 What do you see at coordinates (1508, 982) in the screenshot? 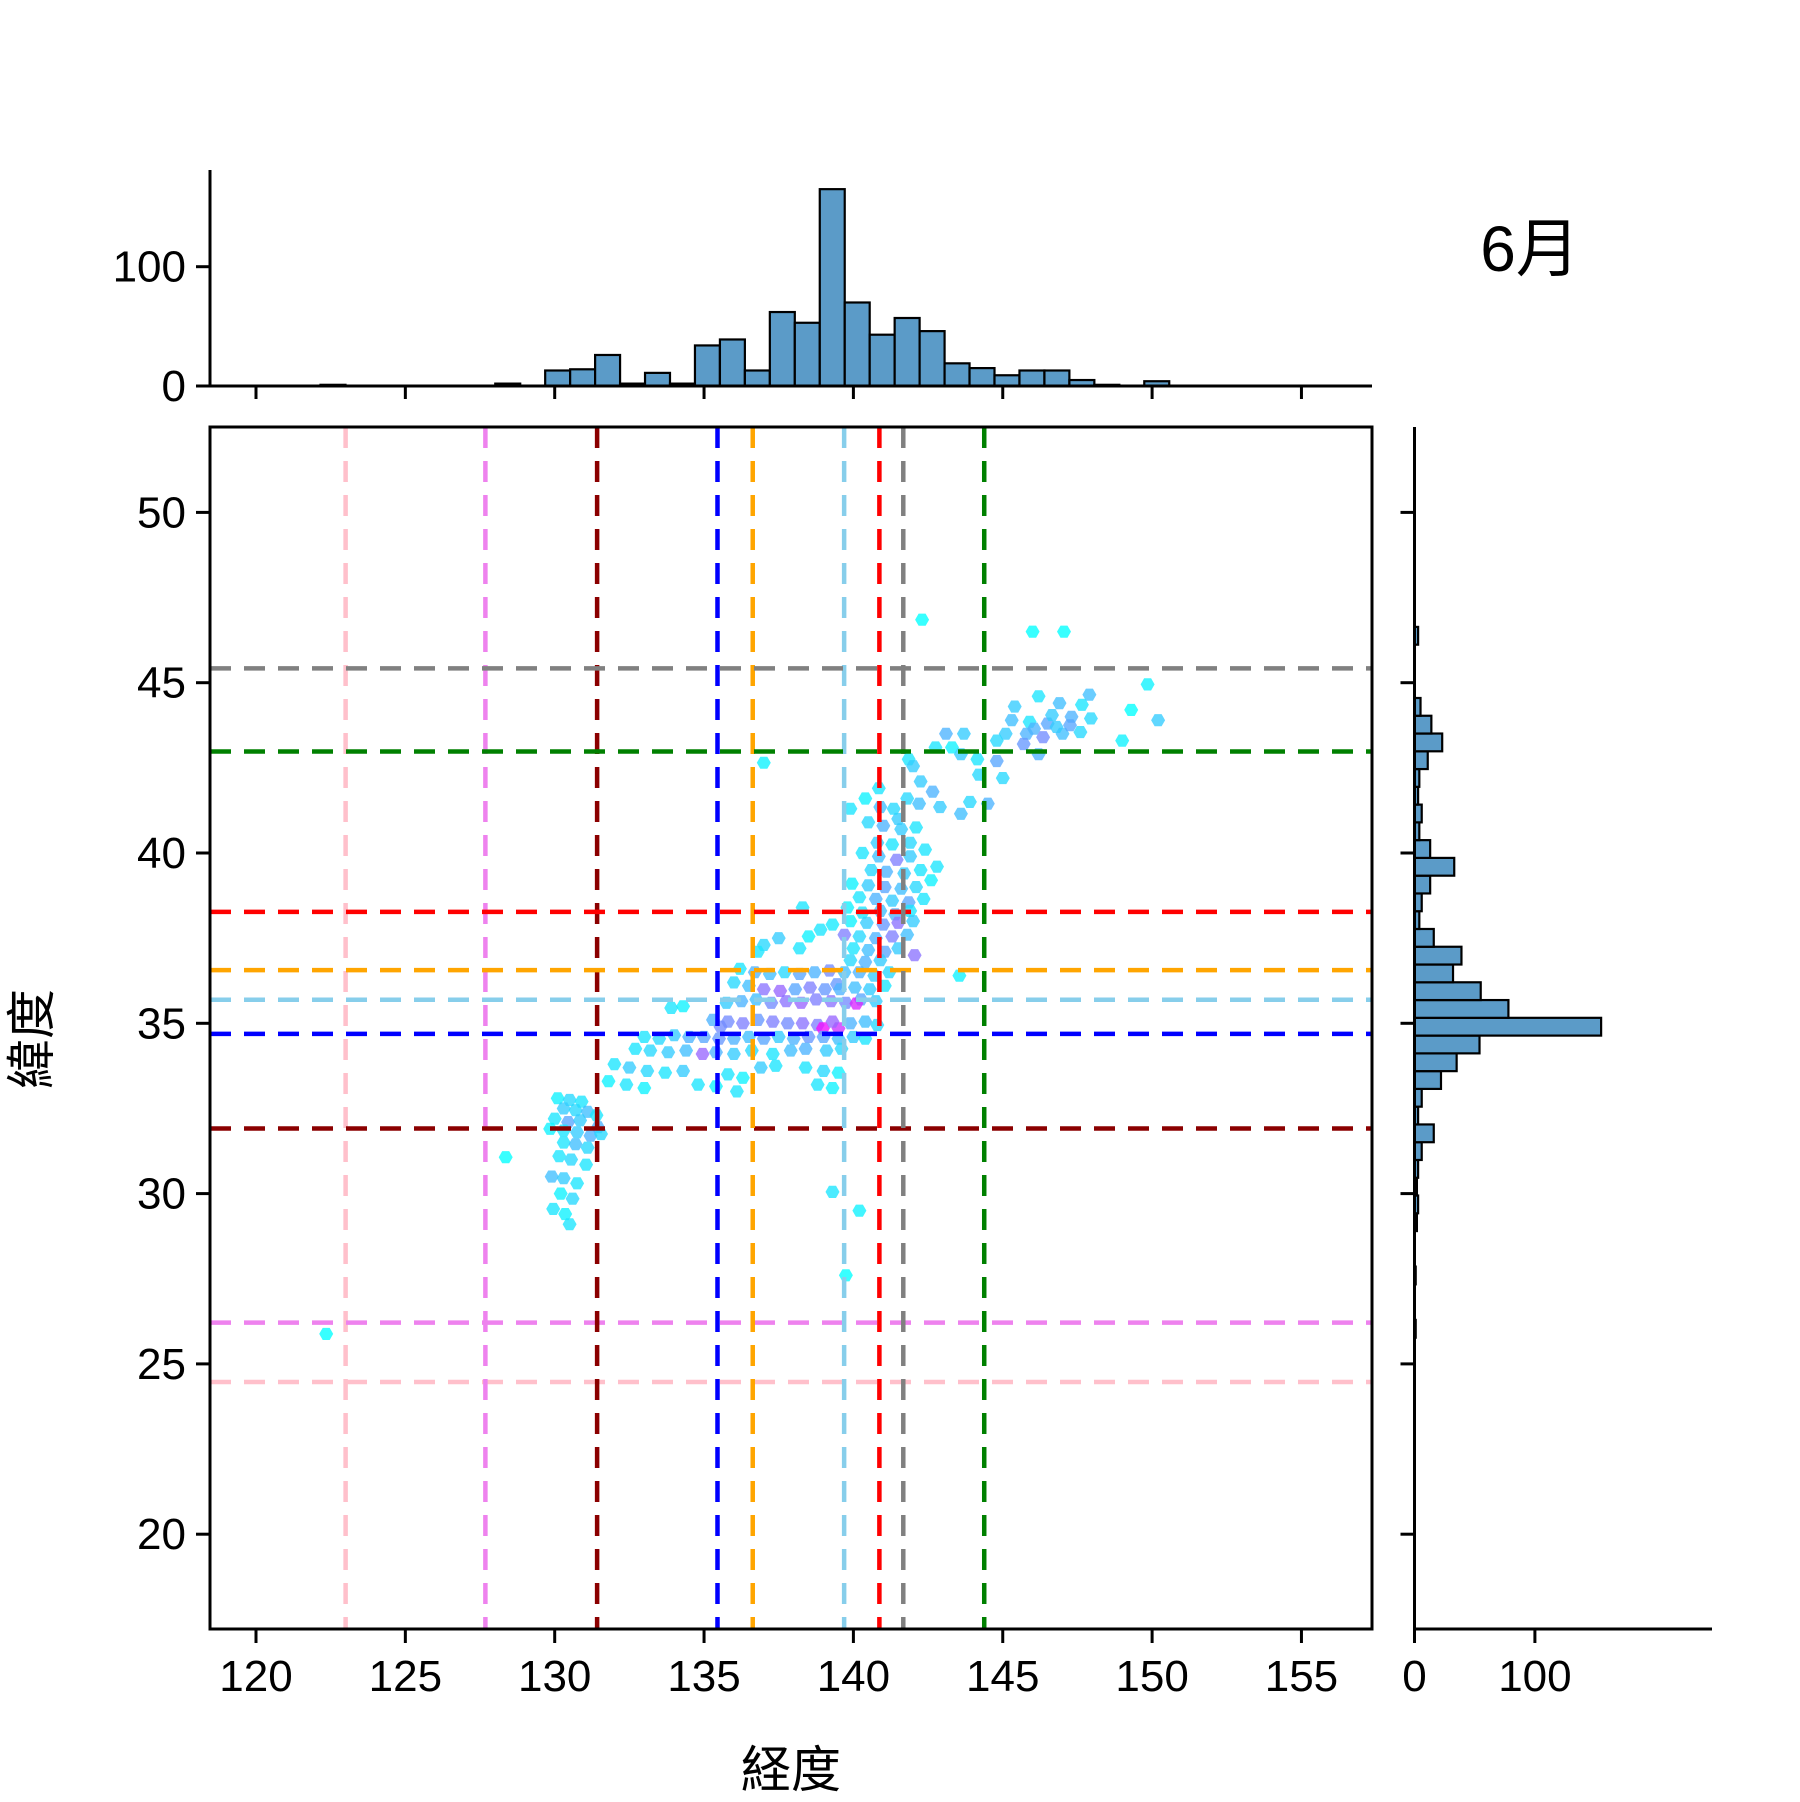
I see `right-histogram-bars` at bounding box center [1508, 982].